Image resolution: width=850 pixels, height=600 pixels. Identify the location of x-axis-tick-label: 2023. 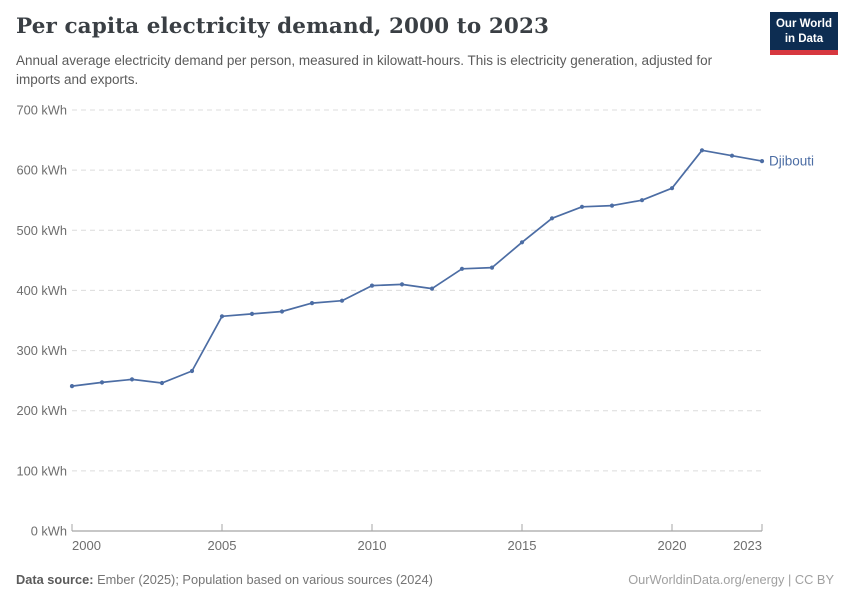
(747, 545).